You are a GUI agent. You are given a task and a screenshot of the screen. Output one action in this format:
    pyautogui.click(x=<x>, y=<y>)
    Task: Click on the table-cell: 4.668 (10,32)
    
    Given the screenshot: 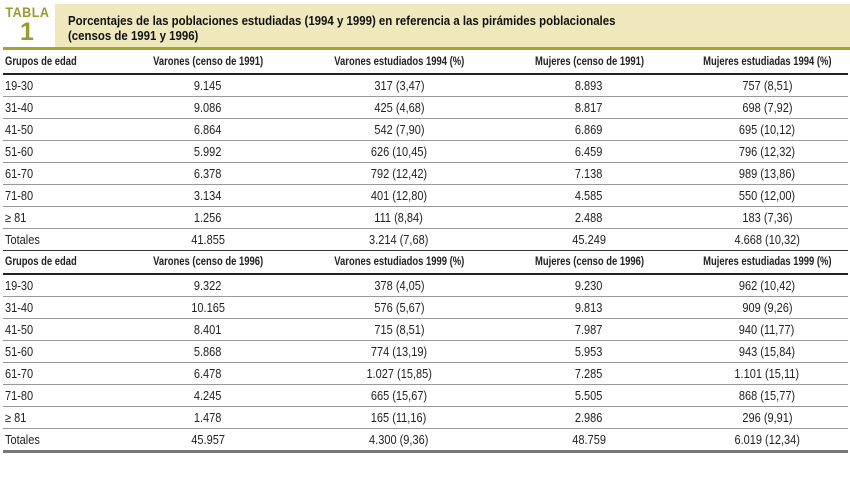 What is the action you would take?
    pyautogui.click(x=767, y=239)
    